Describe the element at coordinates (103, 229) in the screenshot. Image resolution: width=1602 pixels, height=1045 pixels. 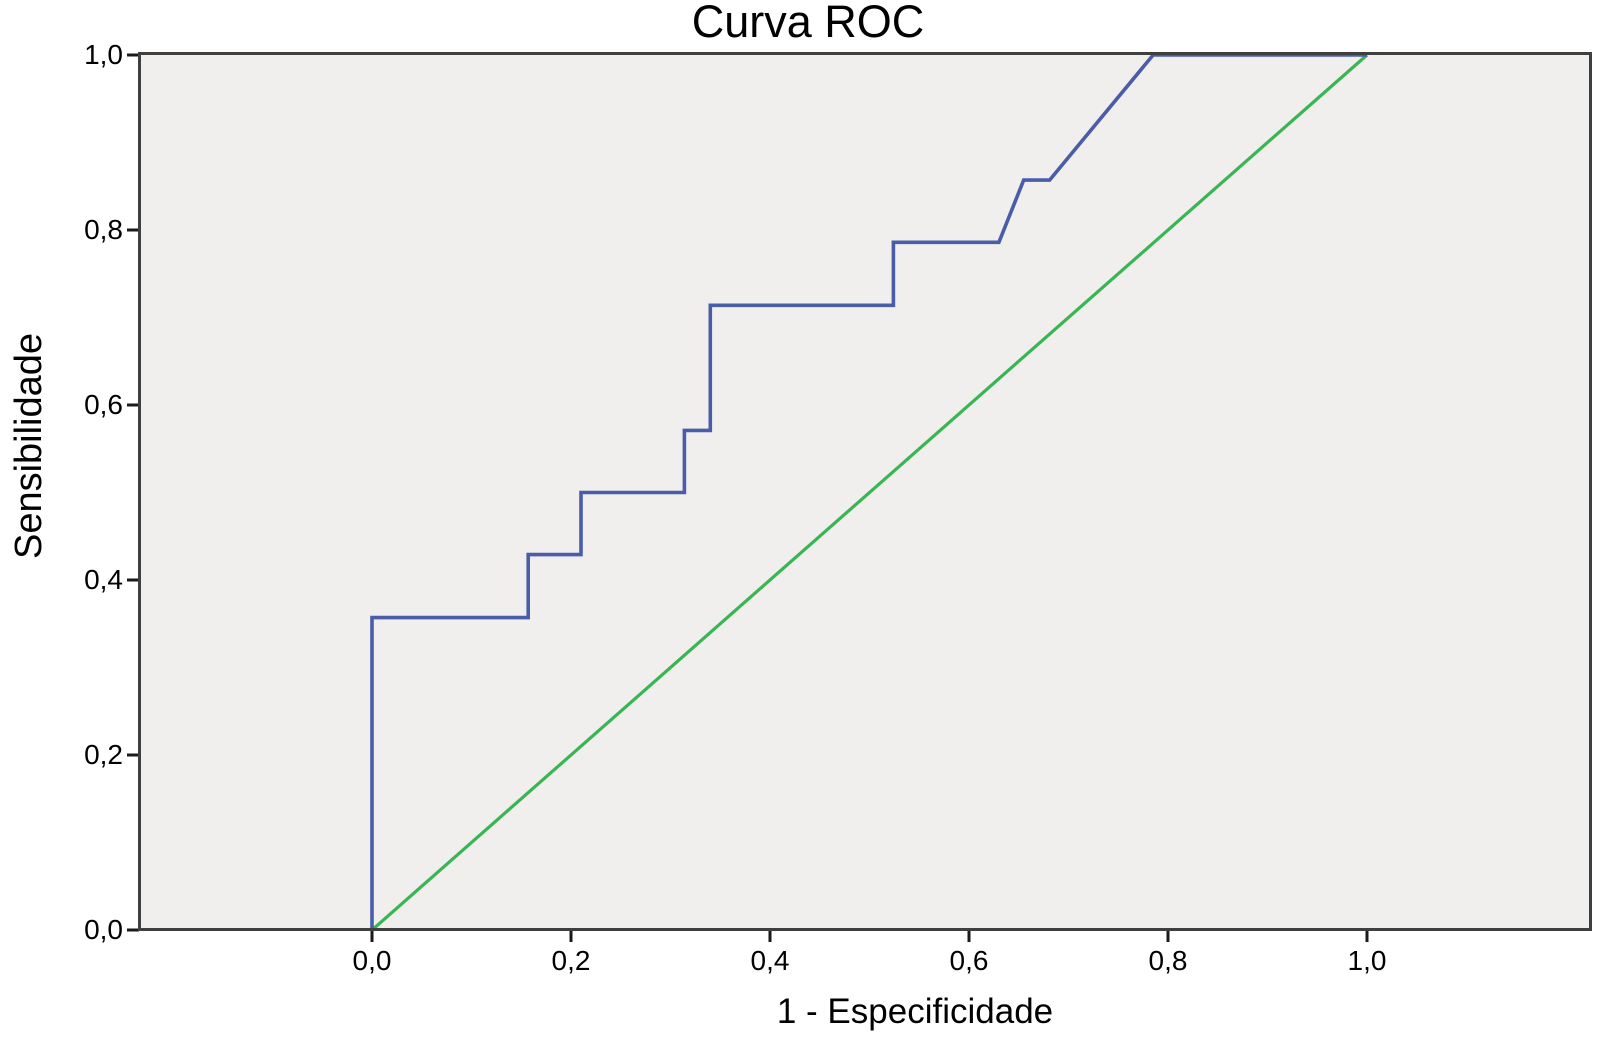
I see `y-tick-label: 0,8` at that location.